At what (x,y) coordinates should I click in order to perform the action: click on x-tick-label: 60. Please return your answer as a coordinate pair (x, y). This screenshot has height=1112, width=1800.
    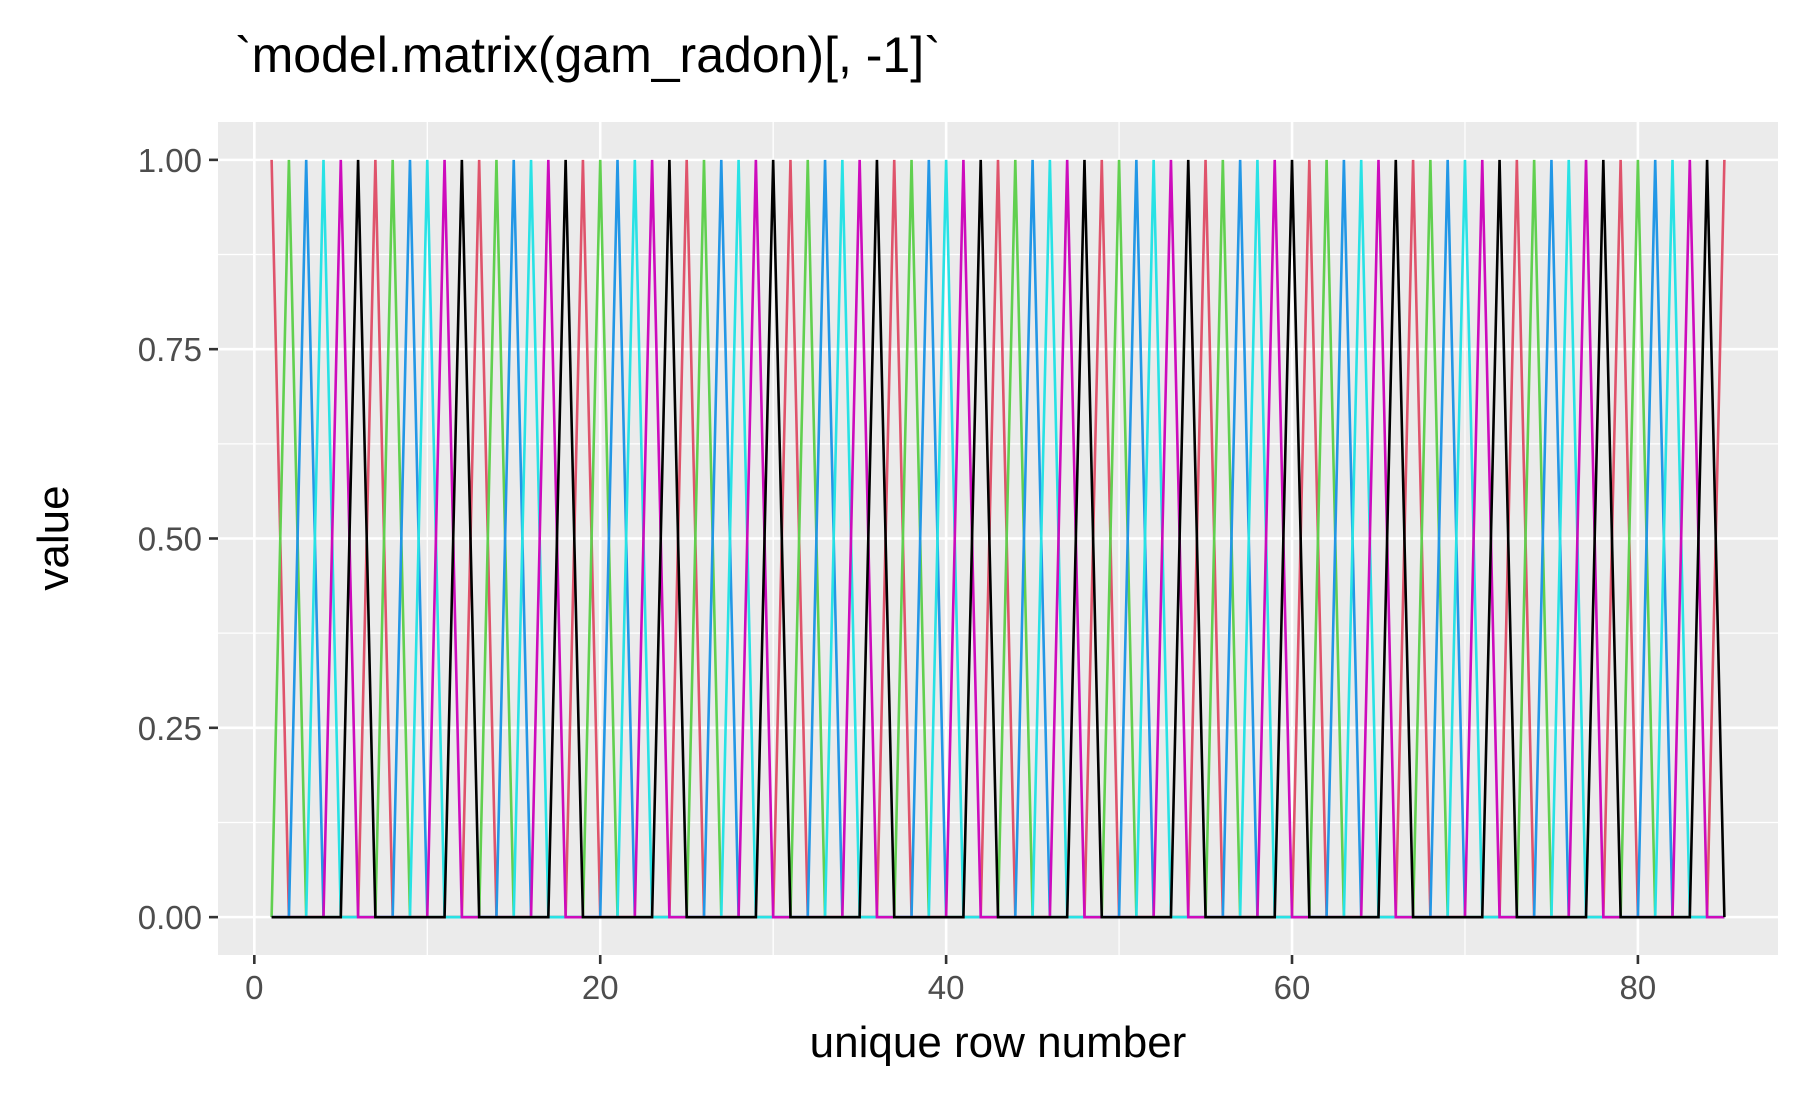
    Looking at the image, I should click on (1292, 987).